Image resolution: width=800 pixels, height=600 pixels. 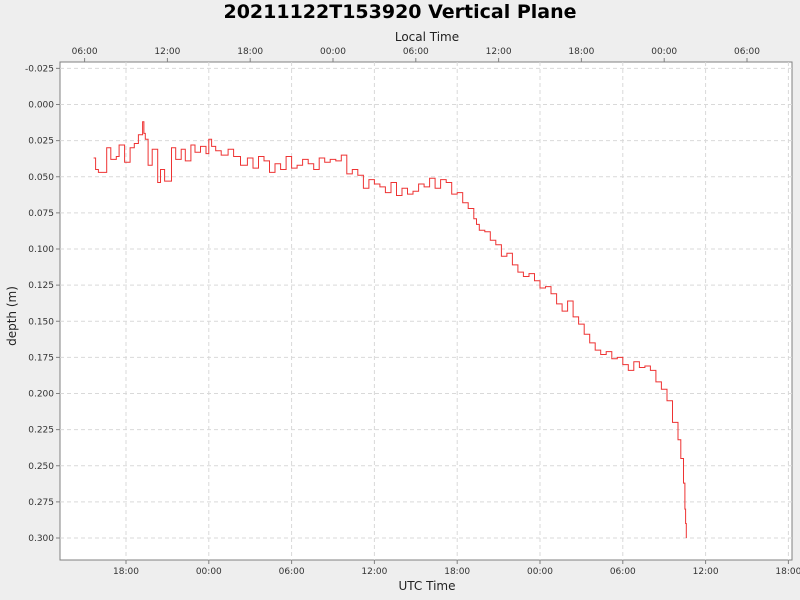 What do you see at coordinates (39, 69) in the screenshot?
I see `y-tick-label: -0.025` at bounding box center [39, 69].